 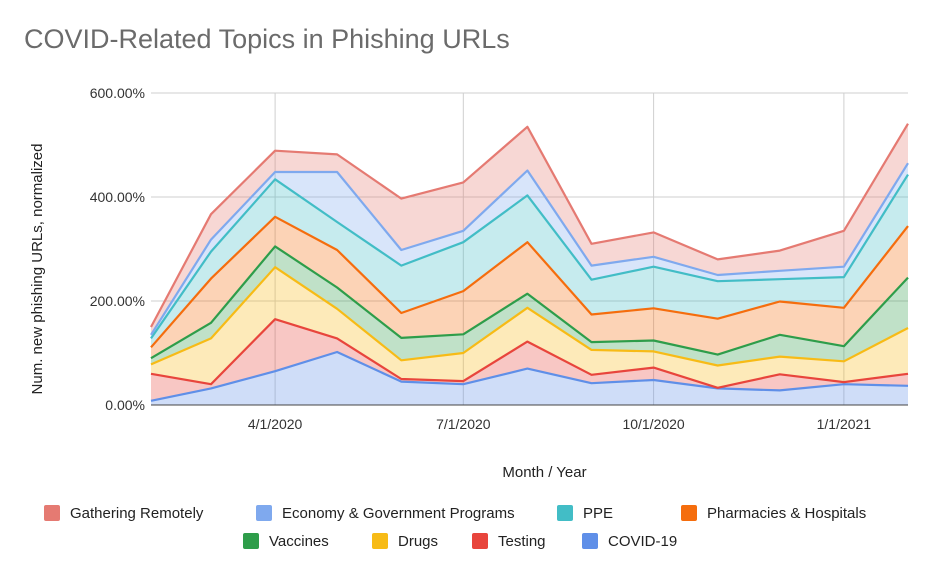 I want to click on legend-swatch-ppe, so click(x=565, y=513).